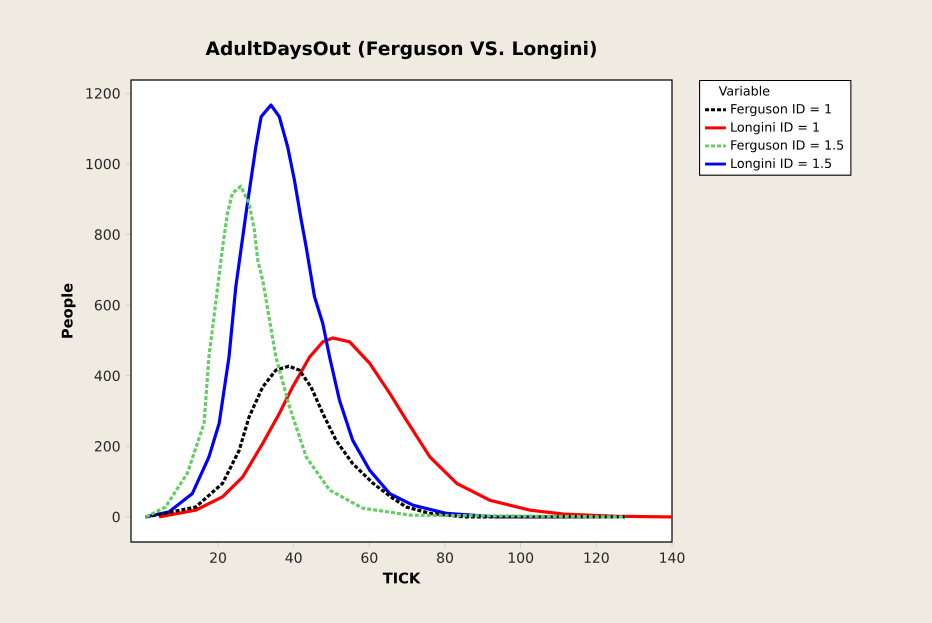 The image size is (932, 623). I want to click on chart-title: AdultDaysOut (Ferguson VS. Longini), so click(401, 50).